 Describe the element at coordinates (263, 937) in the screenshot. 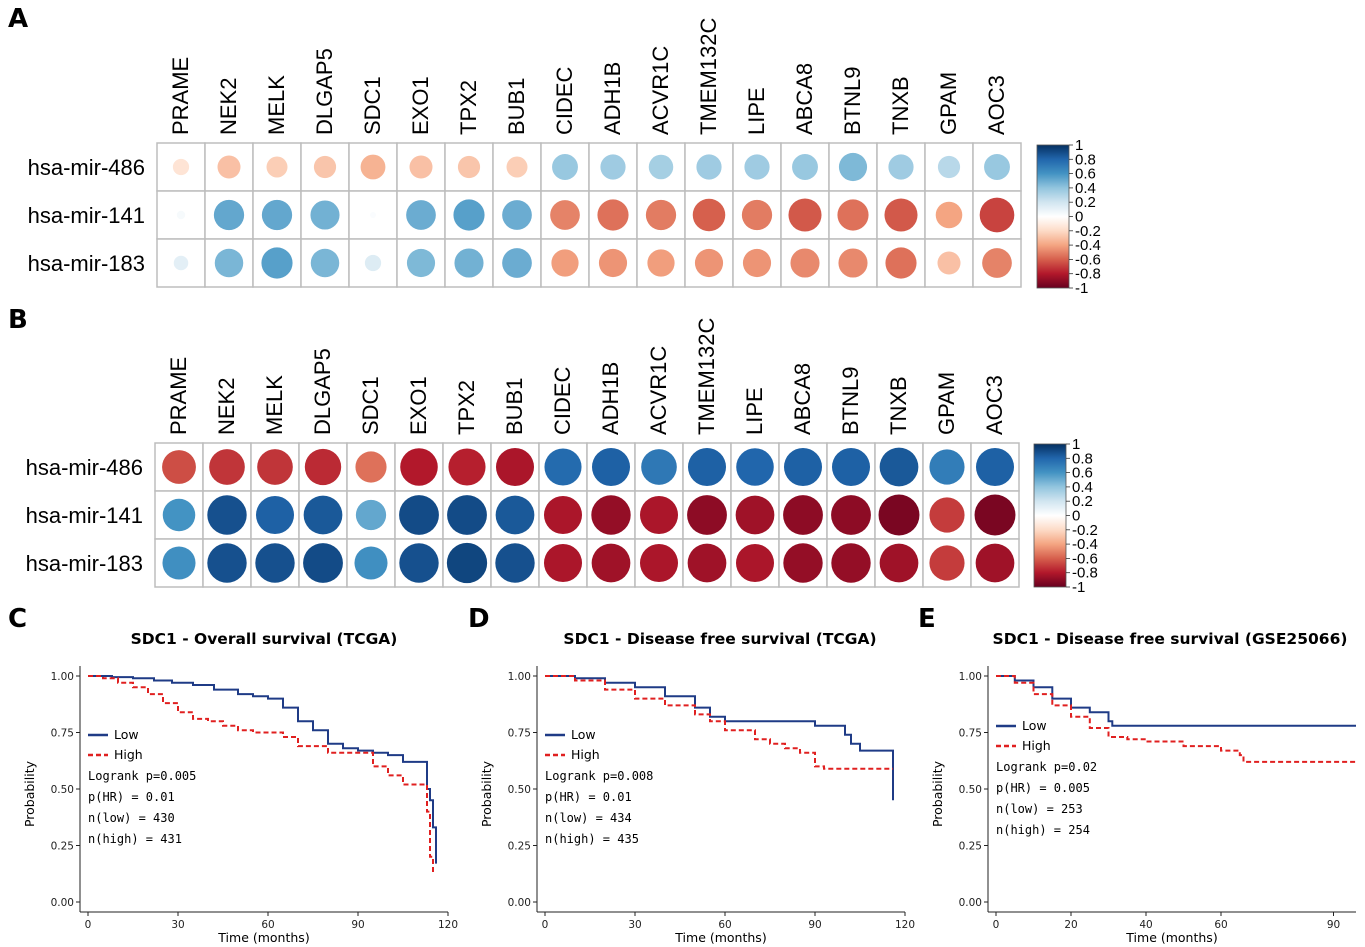

I see `x-axis-label: Time (months)` at that location.